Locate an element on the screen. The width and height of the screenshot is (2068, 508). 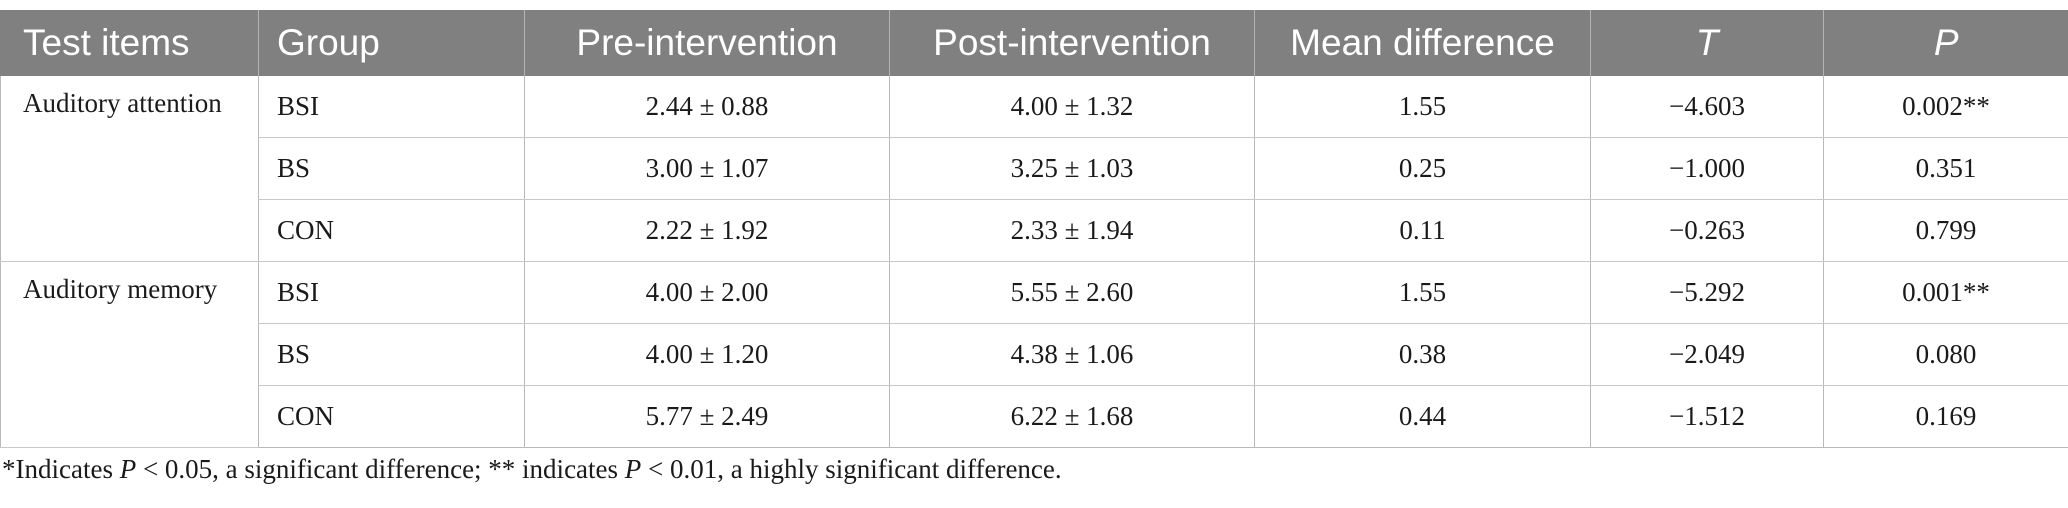
mean-diff-cell: 0.38 is located at coordinates (1422, 354).